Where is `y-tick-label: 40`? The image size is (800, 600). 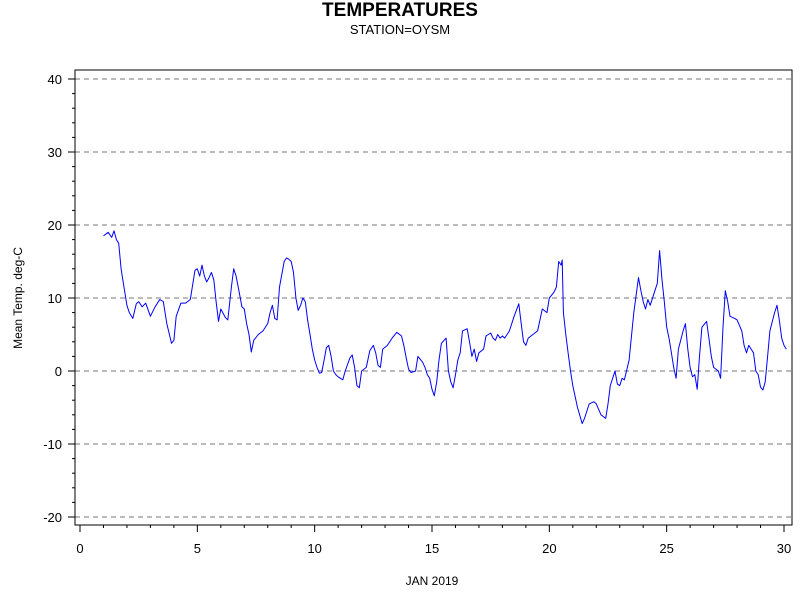 y-tick-label: 40 is located at coordinates (55, 79).